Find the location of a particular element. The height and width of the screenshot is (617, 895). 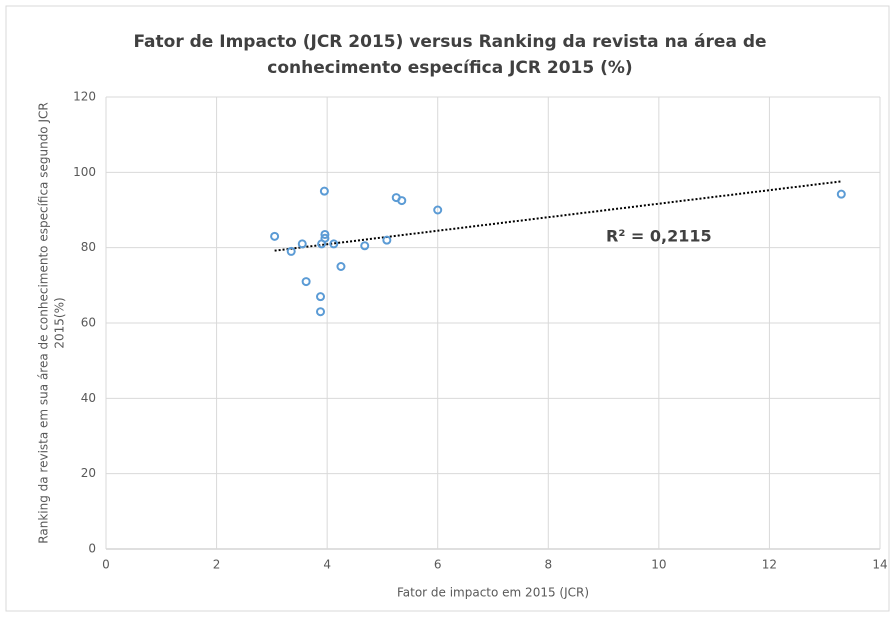

chart-title: conhecimento específica JCR 2015 (%) is located at coordinates (449, 68).